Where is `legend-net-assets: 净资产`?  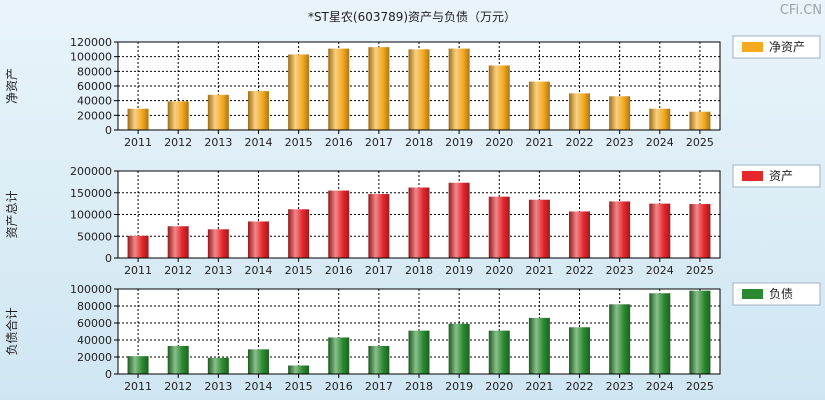 legend-net-assets: 净资产 is located at coordinates (776, 47).